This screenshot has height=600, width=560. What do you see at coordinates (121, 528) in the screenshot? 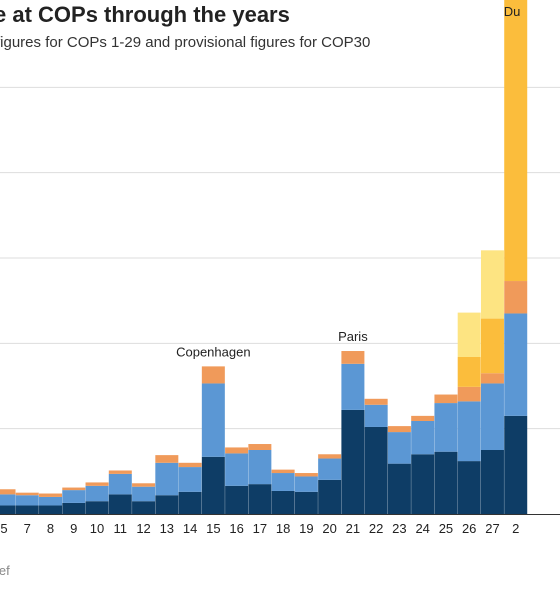
I see `x-tick-label: 11` at bounding box center [121, 528].